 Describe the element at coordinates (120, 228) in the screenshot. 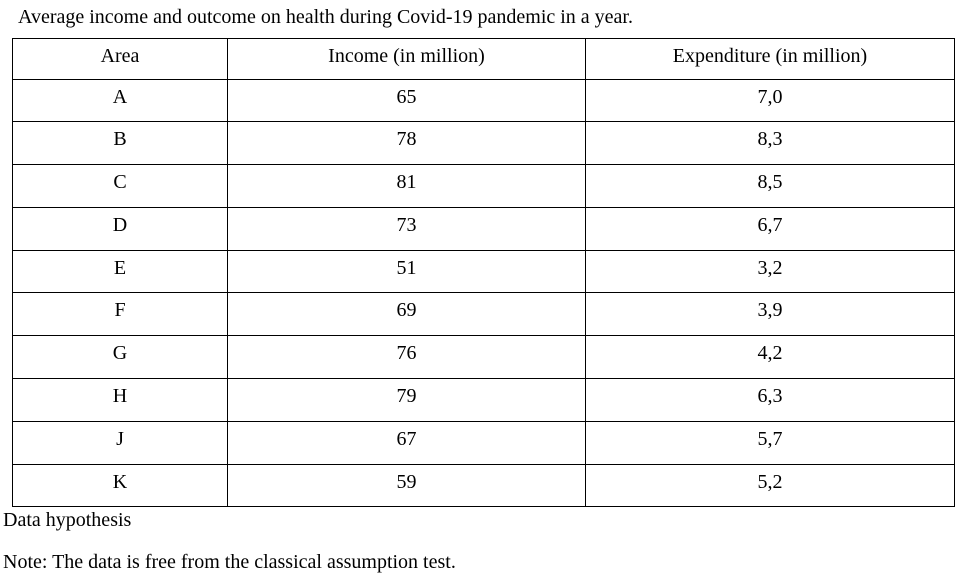

I see `cell-area: D` at that location.